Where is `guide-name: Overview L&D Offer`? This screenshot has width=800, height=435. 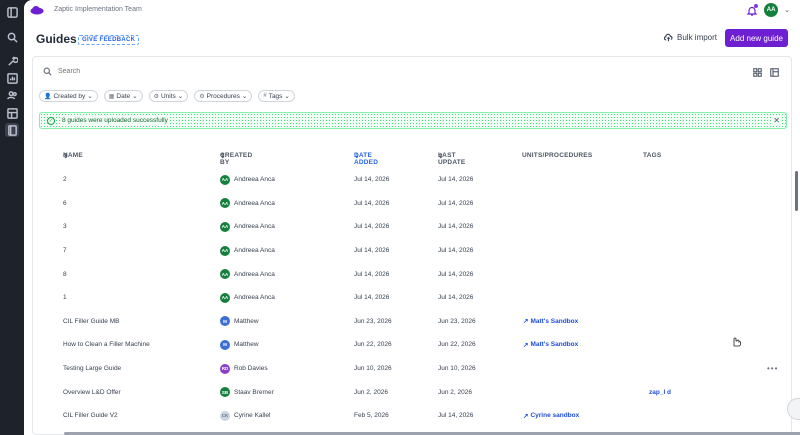
guide-name: Overview L&D Offer is located at coordinates (92, 392).